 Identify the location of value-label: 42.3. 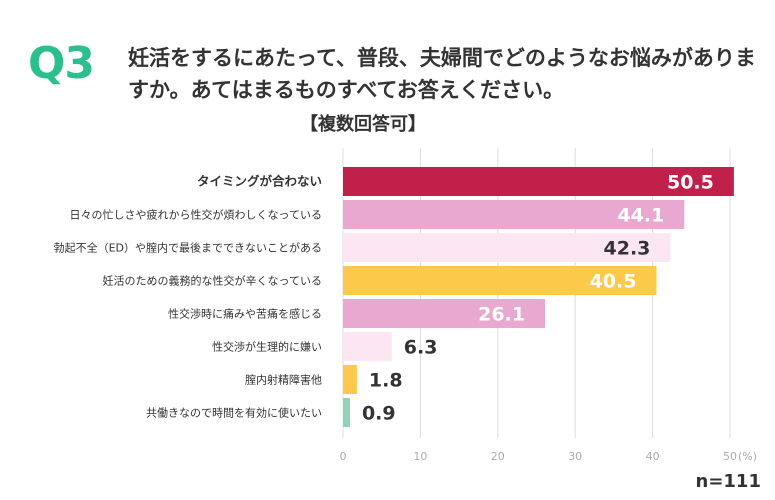
(627, 249).